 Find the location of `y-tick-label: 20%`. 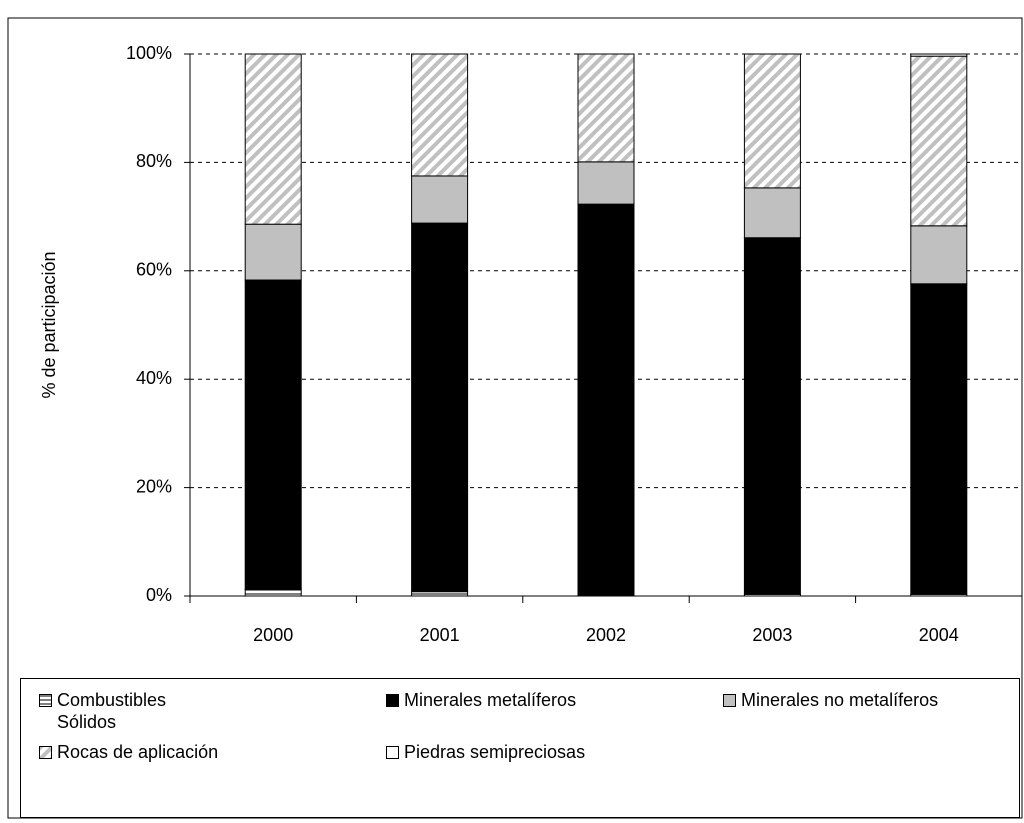

y-tick-label: 20% is located at coordinates (154, 486).